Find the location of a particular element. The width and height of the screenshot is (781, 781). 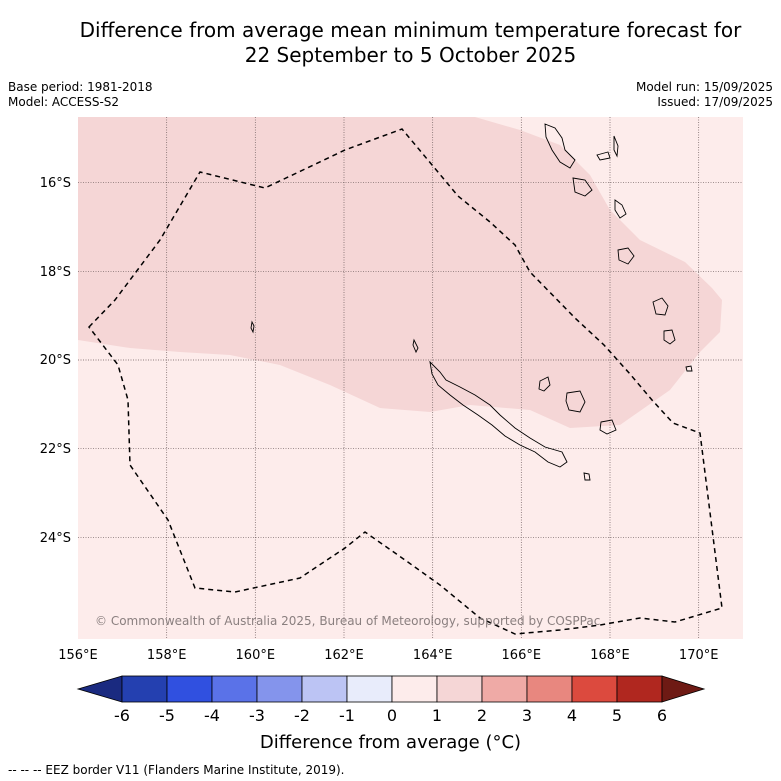

colorbar-label: Difference from average (°C) is located at coordinates (390, 742).